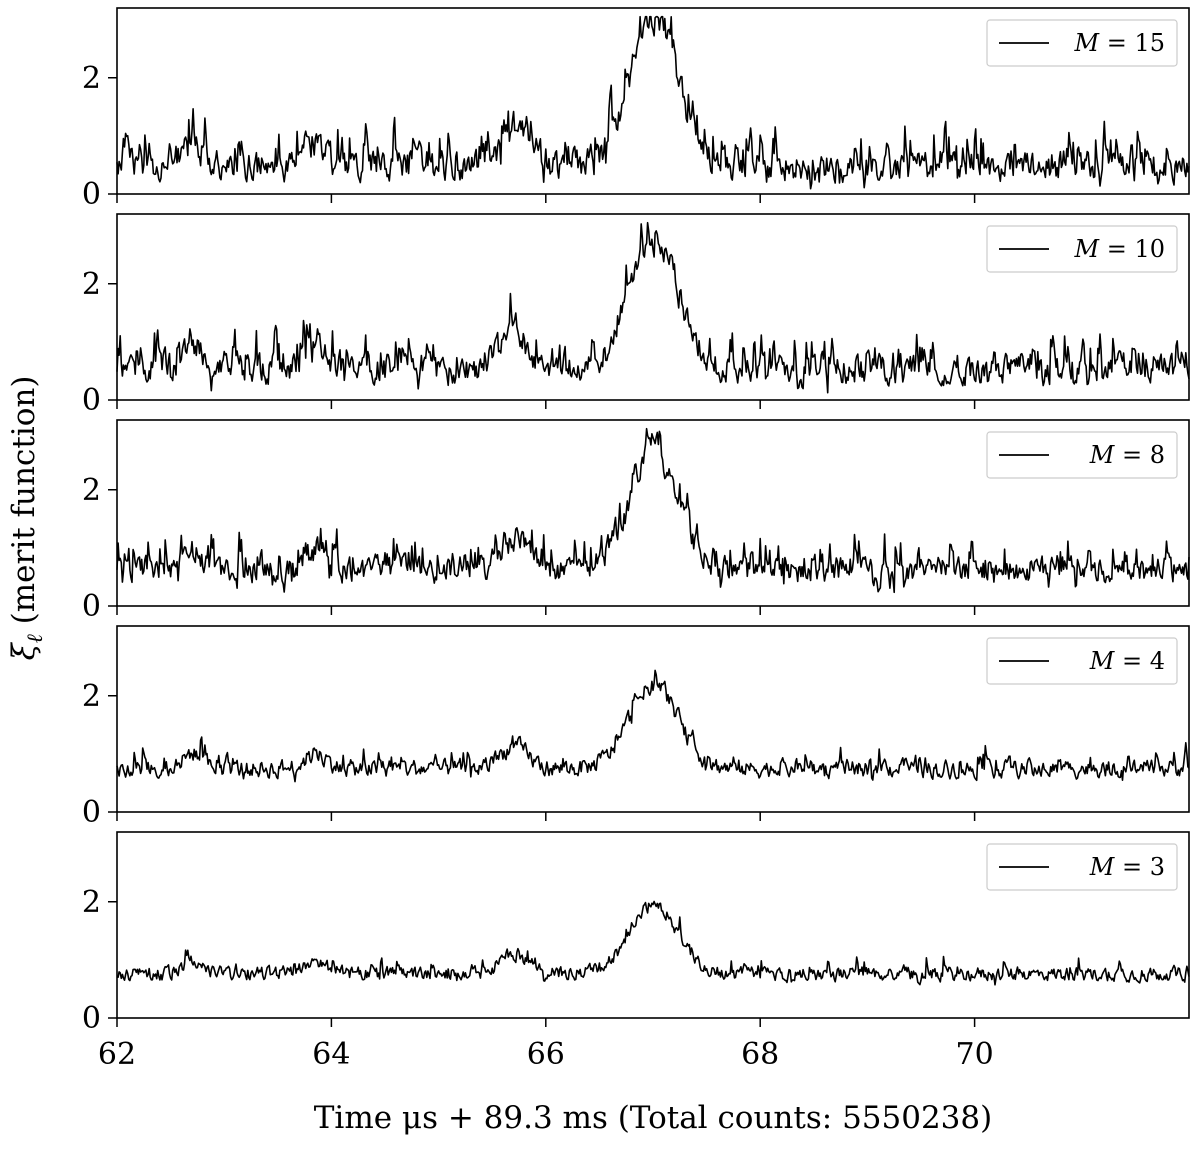 This screenshot has height=1151, width=1200. I want to click on legend-value: = 3, so click(1143, 867).